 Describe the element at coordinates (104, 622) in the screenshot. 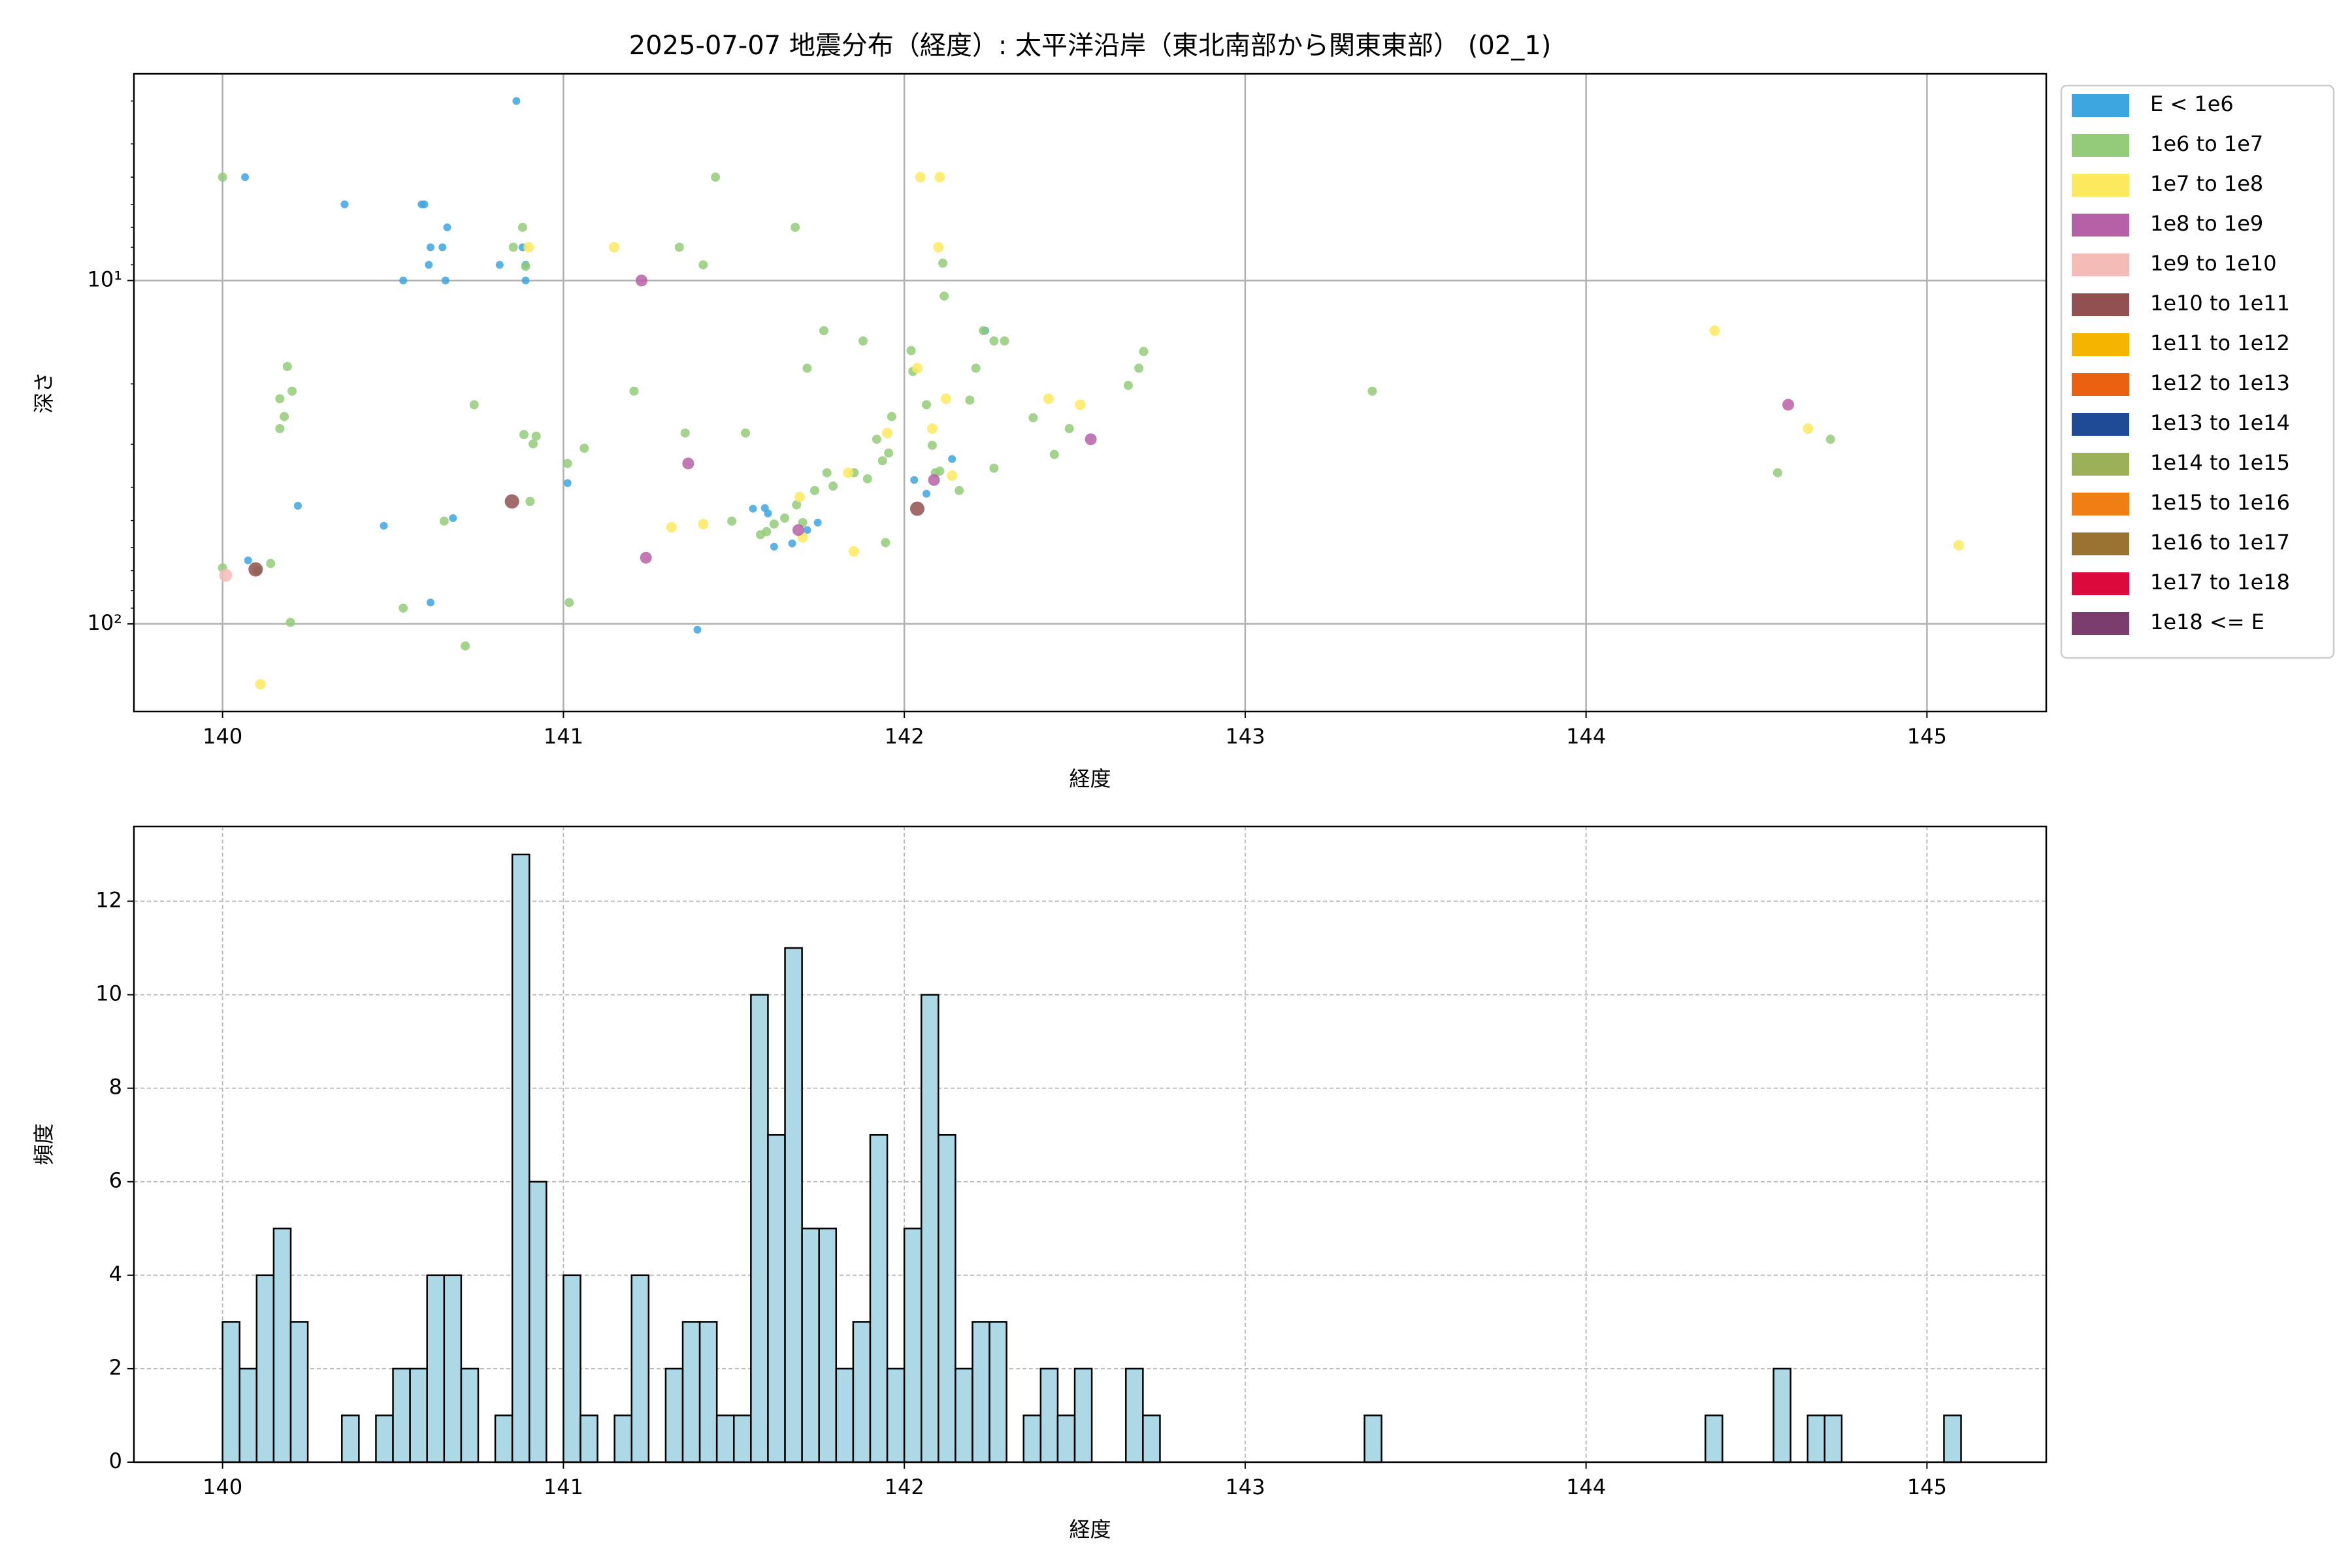

I see `y-tick-label: 10²` at that location.